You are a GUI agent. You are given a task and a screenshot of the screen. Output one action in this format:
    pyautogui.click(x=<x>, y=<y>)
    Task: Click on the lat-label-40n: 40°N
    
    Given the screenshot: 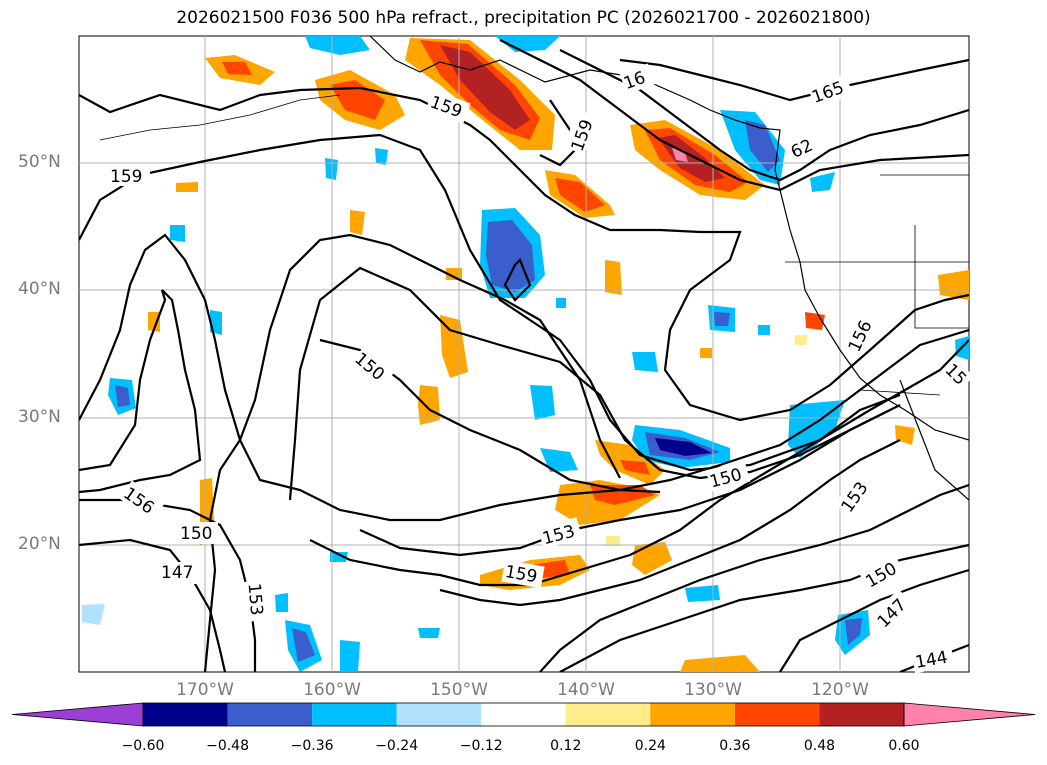 What is the action you would take?
    pyautogui.click(x=39, y=289)
    